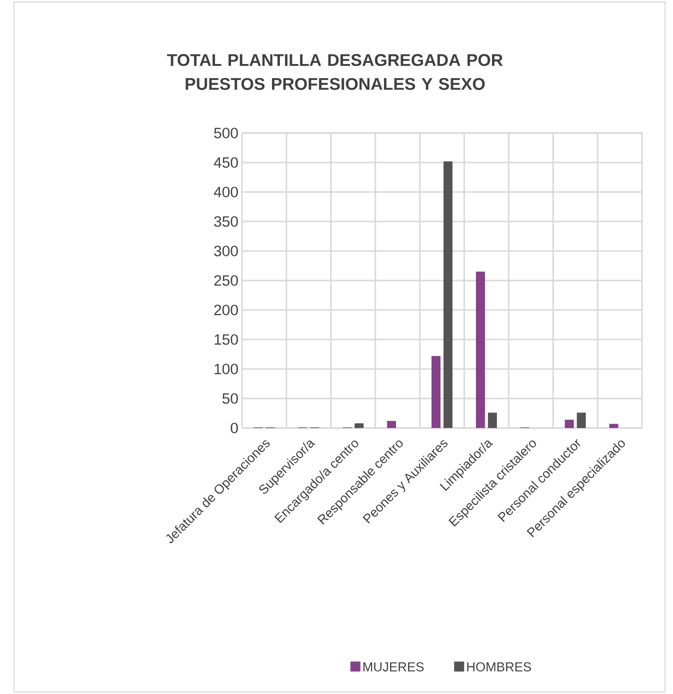 The image size is (673, 694). I want to click on y-tick-label: 150, so click(226, 339).